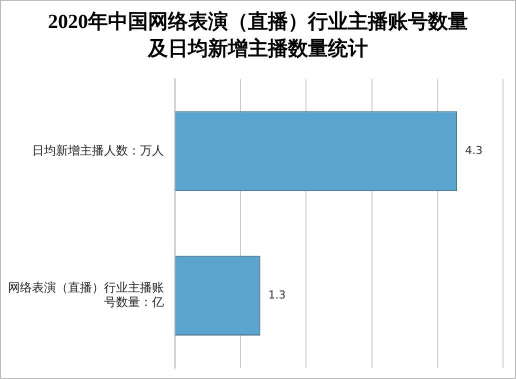 The image size is (516, 379). I want to click on y-tick-label: 网络表演（直播）行业主播账号数量：亿, so click(86, 294).